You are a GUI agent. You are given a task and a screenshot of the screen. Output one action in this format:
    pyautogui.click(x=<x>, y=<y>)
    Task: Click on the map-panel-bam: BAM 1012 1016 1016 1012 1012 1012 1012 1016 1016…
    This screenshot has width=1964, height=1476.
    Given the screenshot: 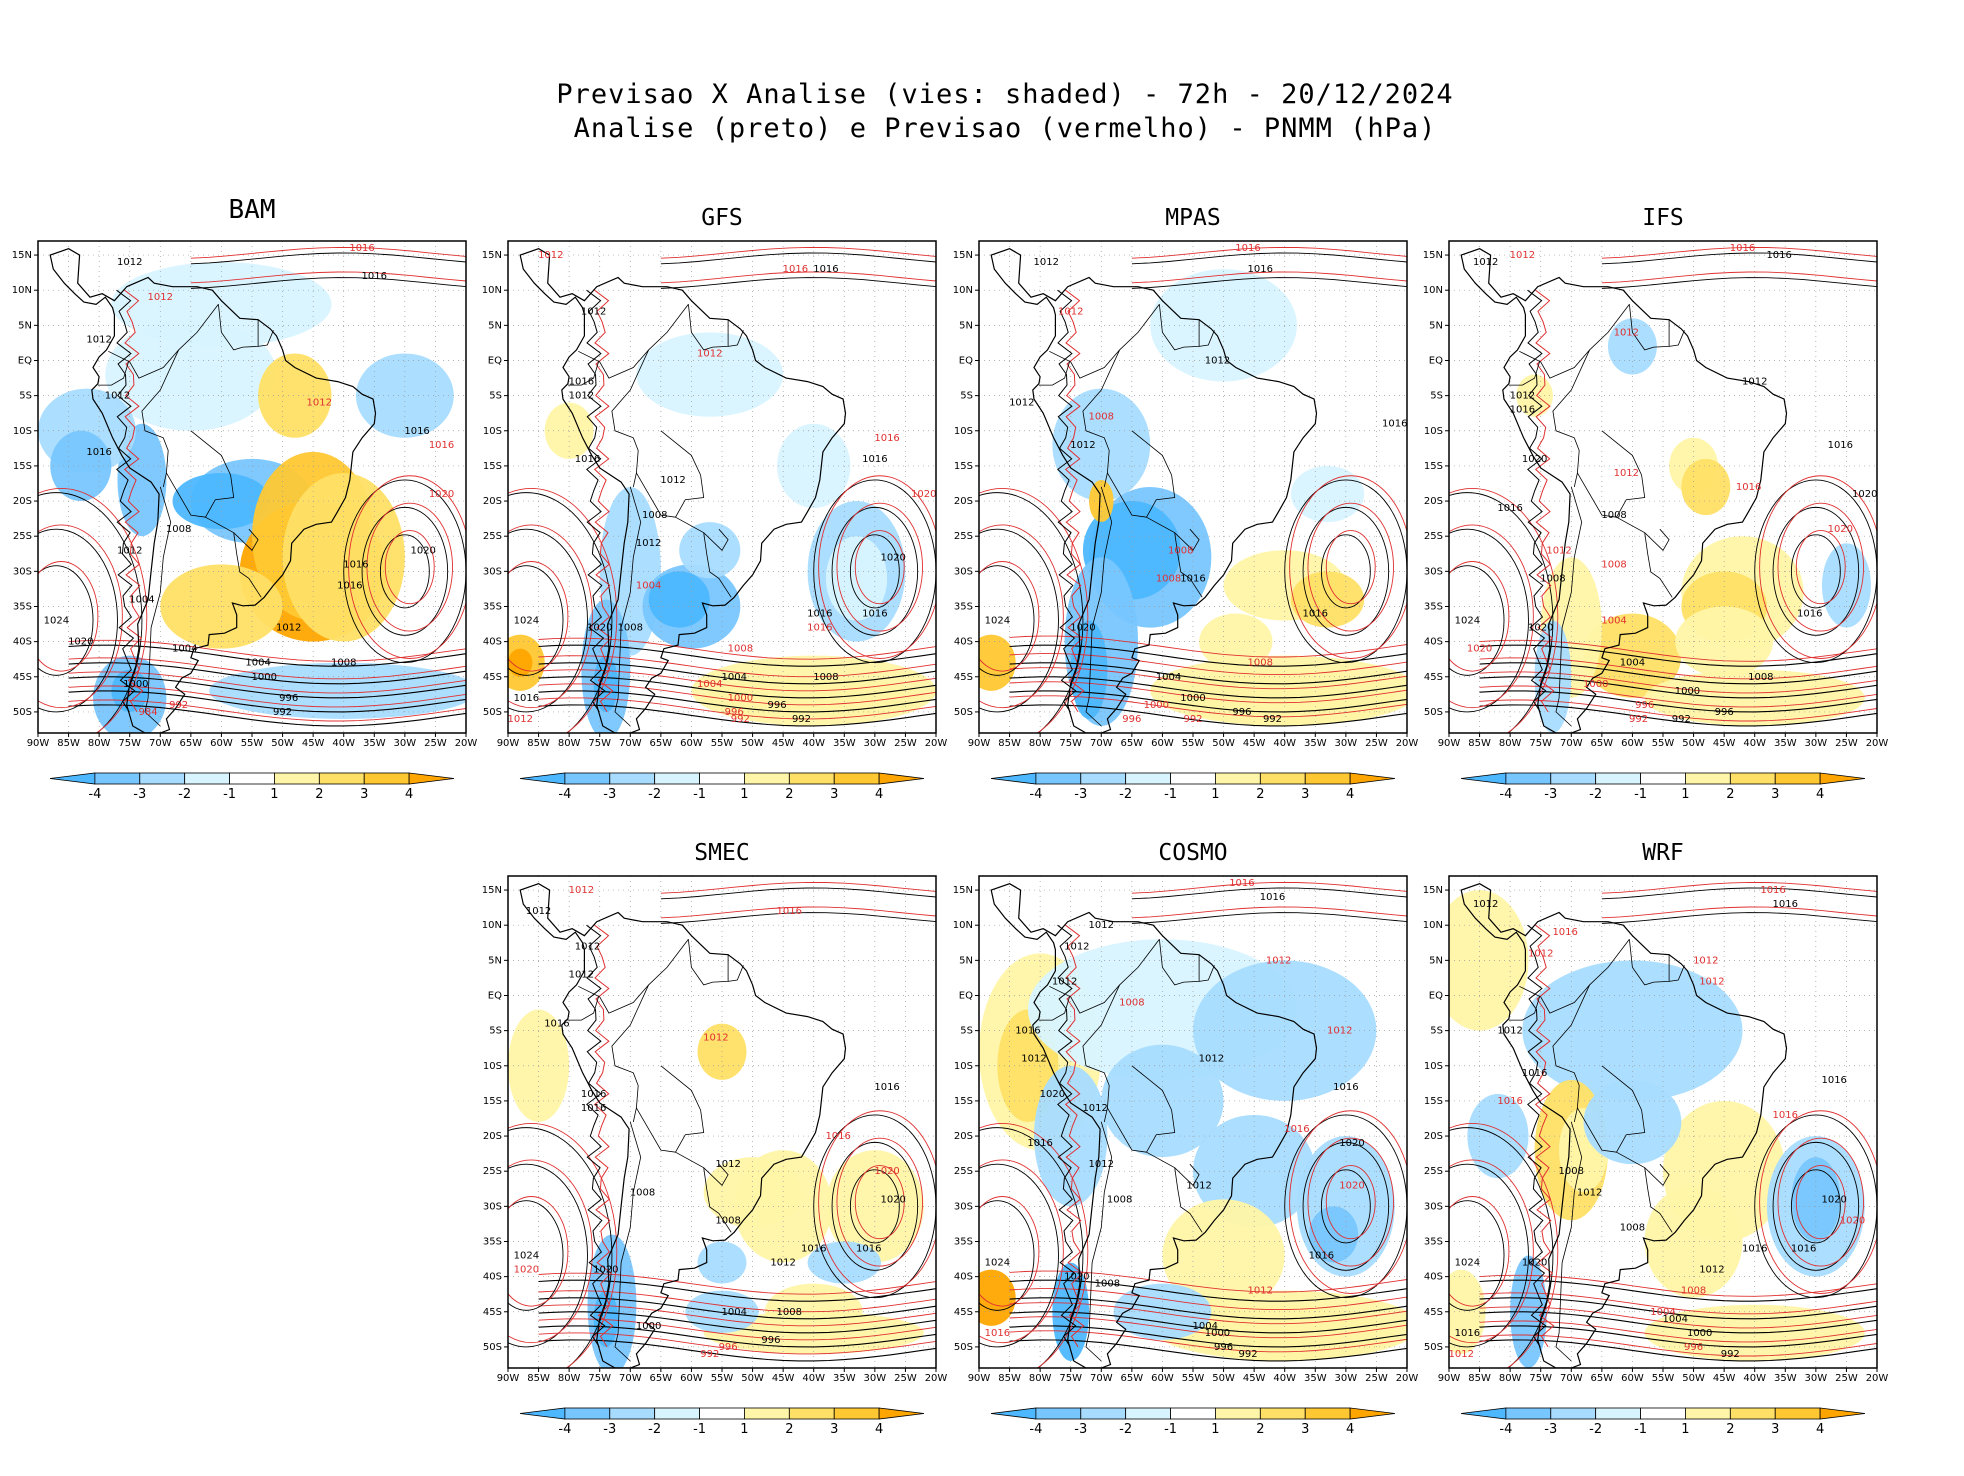 What is the action you would take?
    pyautogui.click(x=245, y=518)
    